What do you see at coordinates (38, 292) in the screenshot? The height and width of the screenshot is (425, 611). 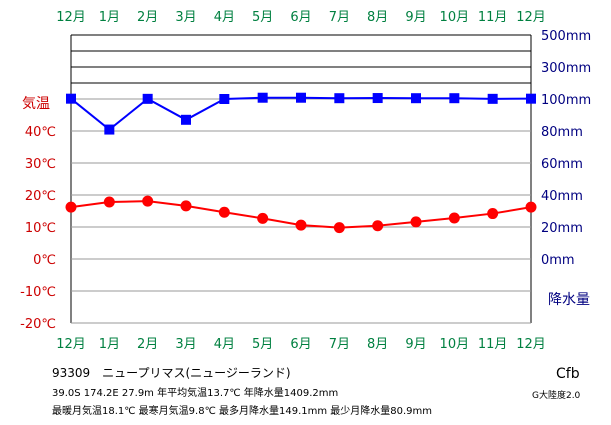 I see `temperature-tick-label: -10℃` at bounding box center [38, 292].